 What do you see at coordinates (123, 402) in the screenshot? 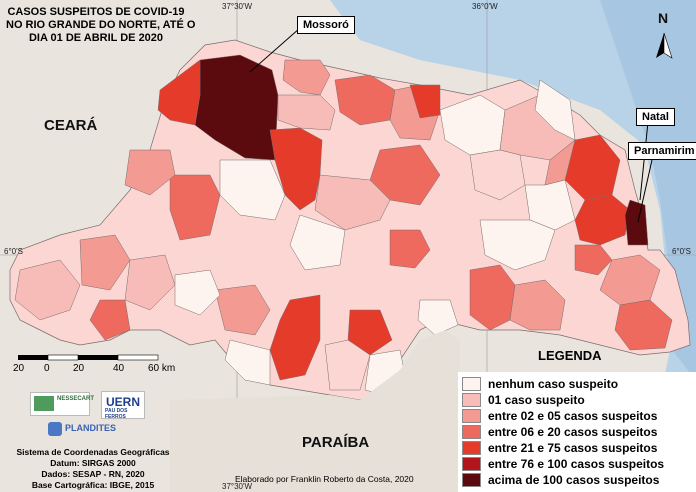
I see `logo-uern-text: UERN` at bounding box center [123, 402].